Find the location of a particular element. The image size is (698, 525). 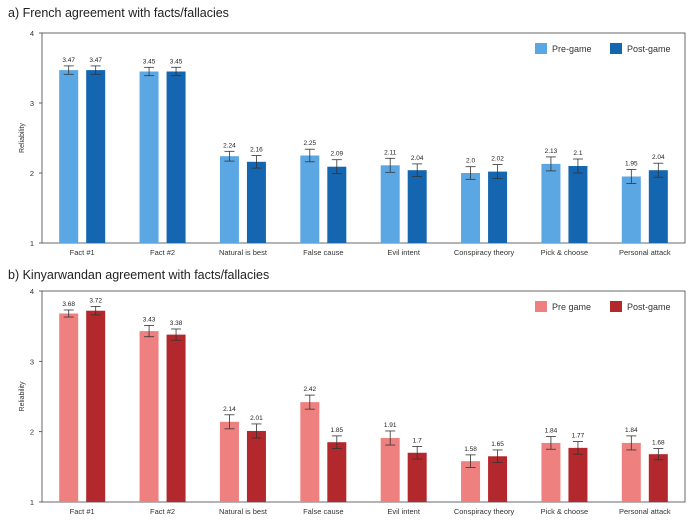

chart-b-y-axis-label: Reliability is located at coordinates (22, 396).